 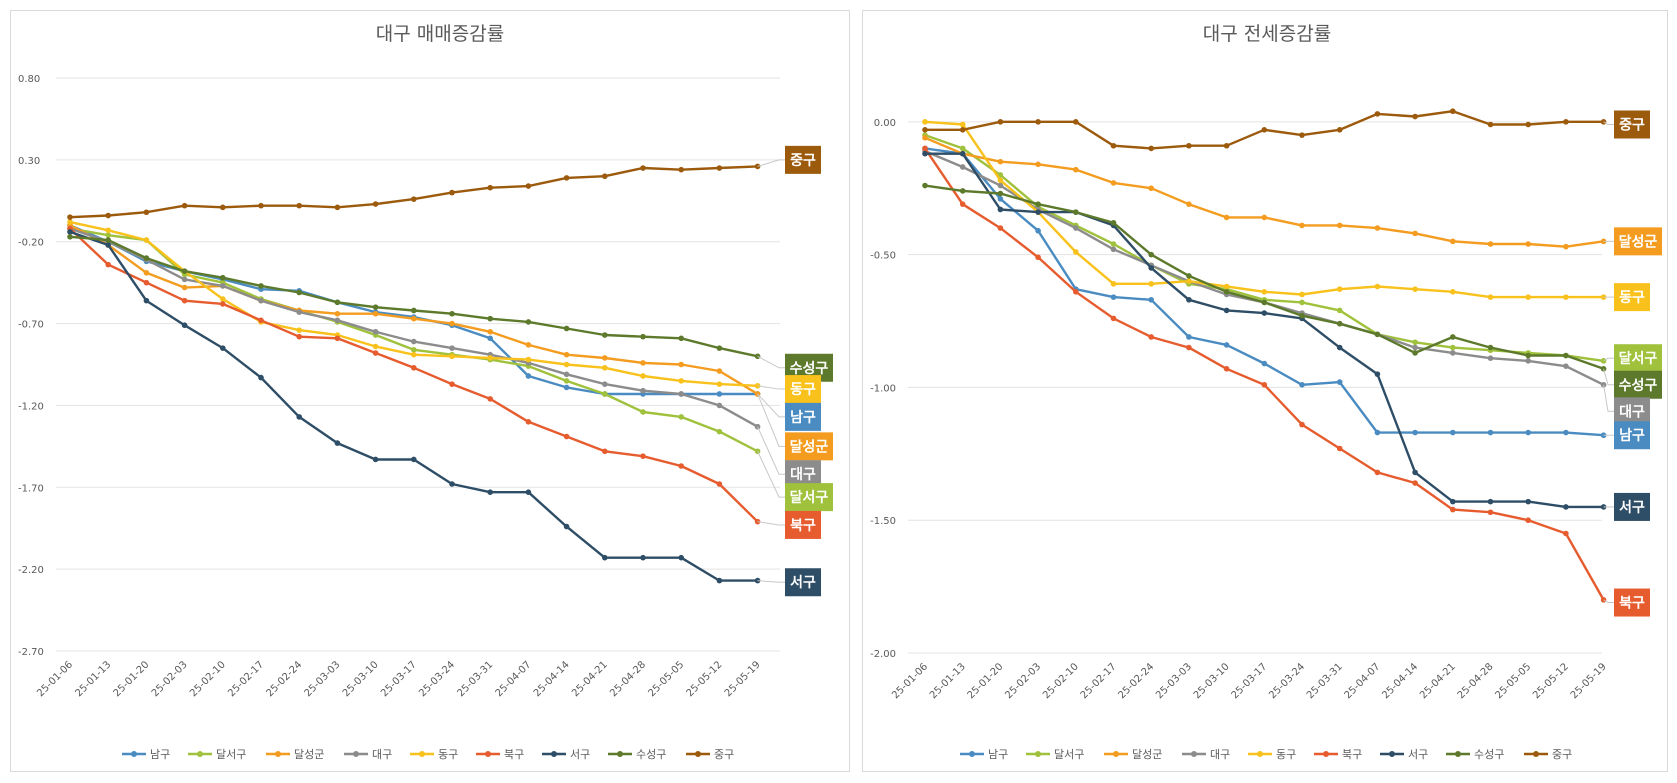 I want to click on y-tick-label: 0.30, so click(x=29, y=161).